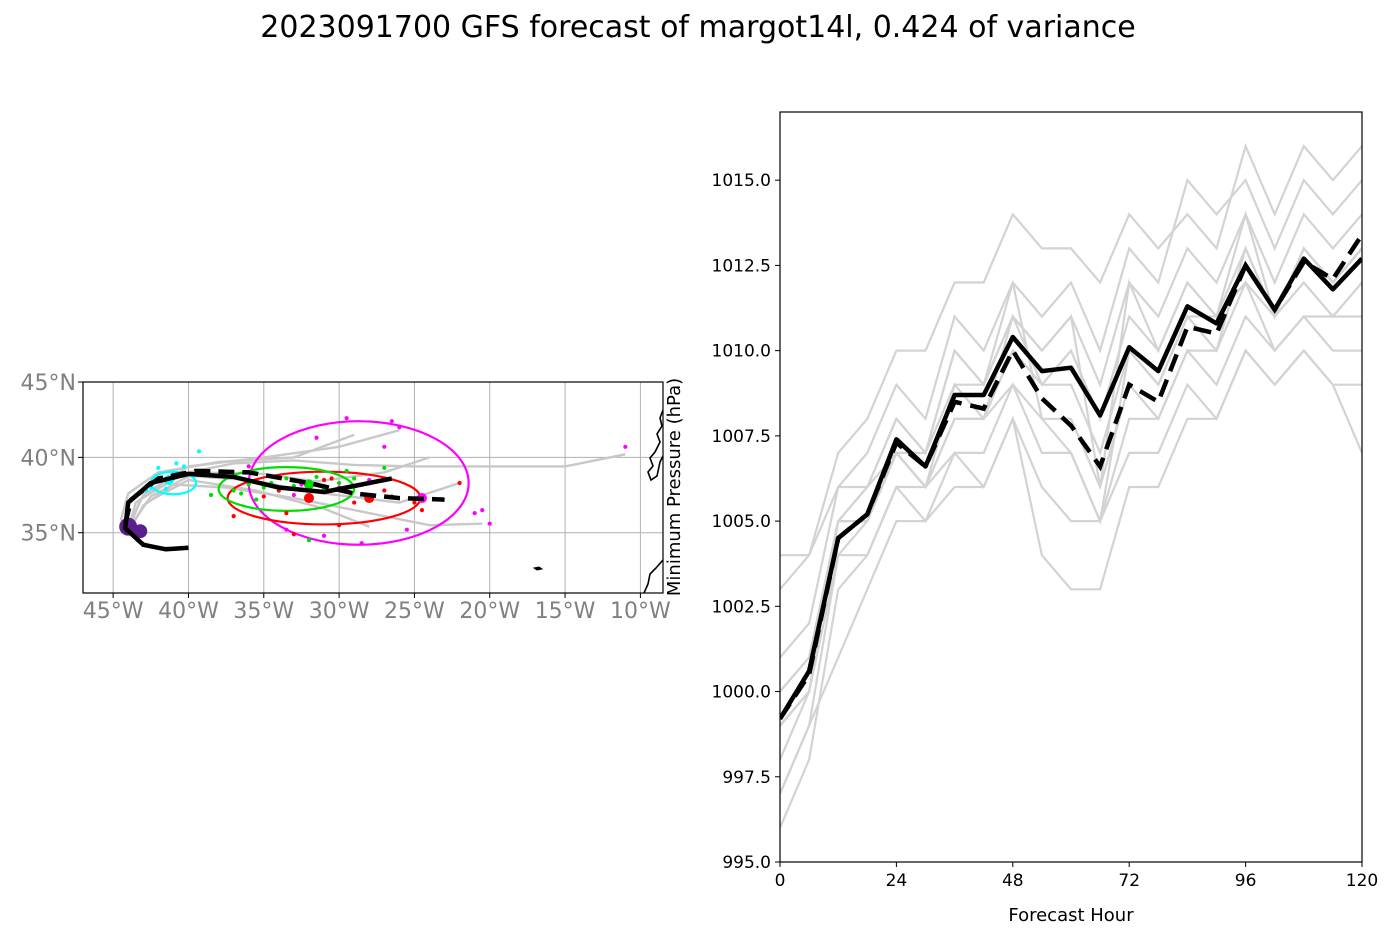 The image size is (1396, 941). Describe the element at coordinates (741, 607) in the screenshot. I see `pressure-ytick-label: 1002.5` at that location.